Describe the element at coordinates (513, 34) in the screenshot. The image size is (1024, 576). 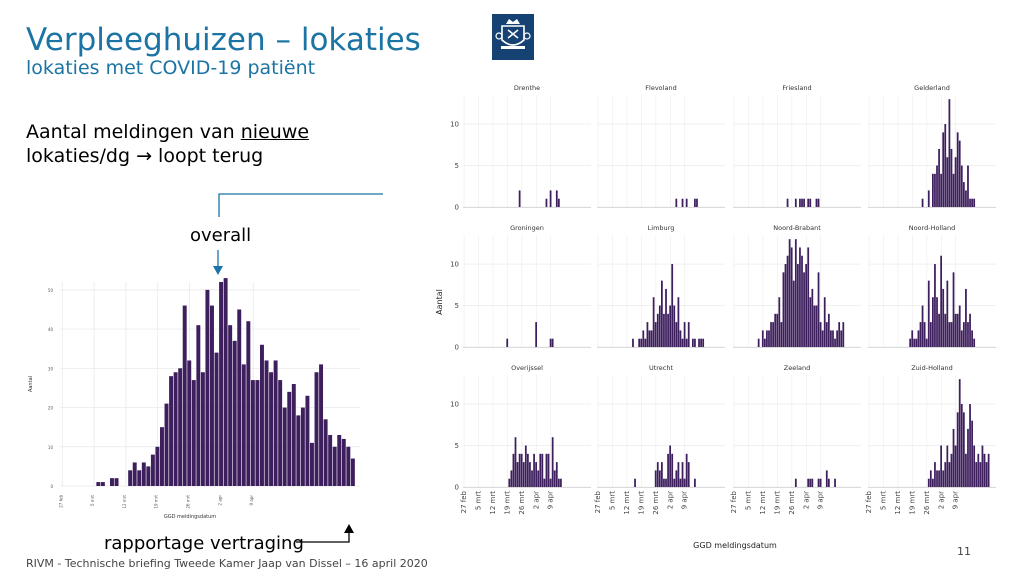
I see `coat-of-arms-icon` at that location.